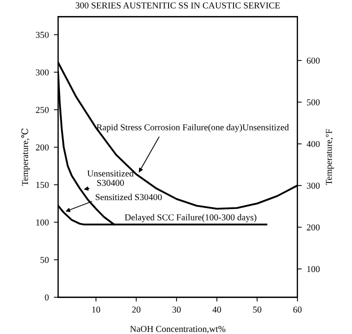 Image resolution: width=352 pixels, height=334 pixels. Describe the element at coordinates (297, 309) in the screenshot. I see `x-tick-label: 60` at that location.